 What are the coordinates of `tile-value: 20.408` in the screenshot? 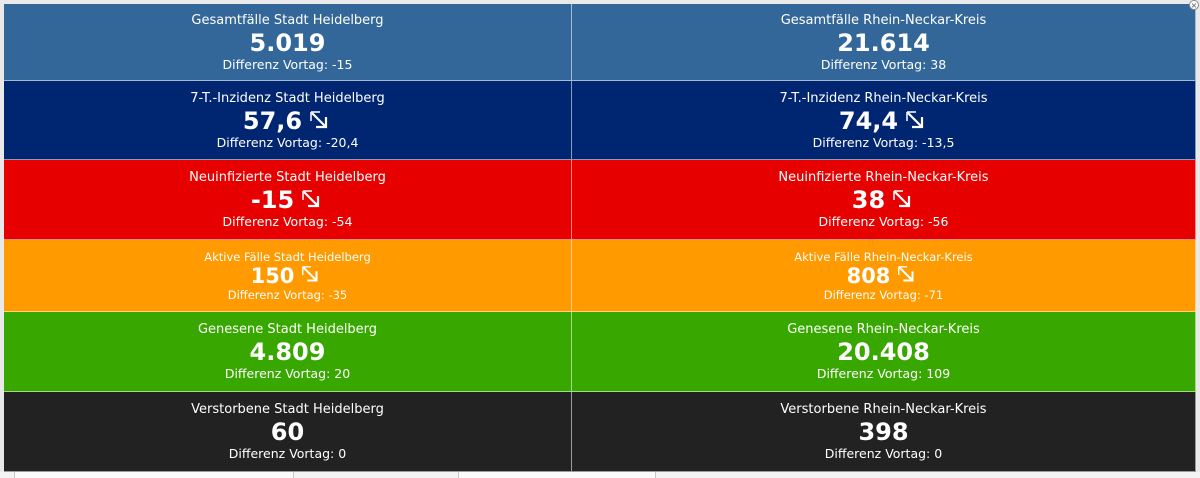 It's located at (883, 352).